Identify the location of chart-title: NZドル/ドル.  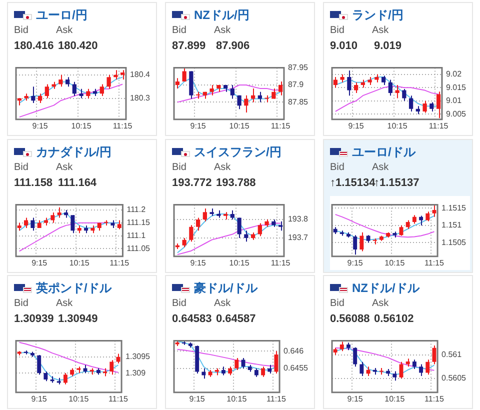
(386, 288).